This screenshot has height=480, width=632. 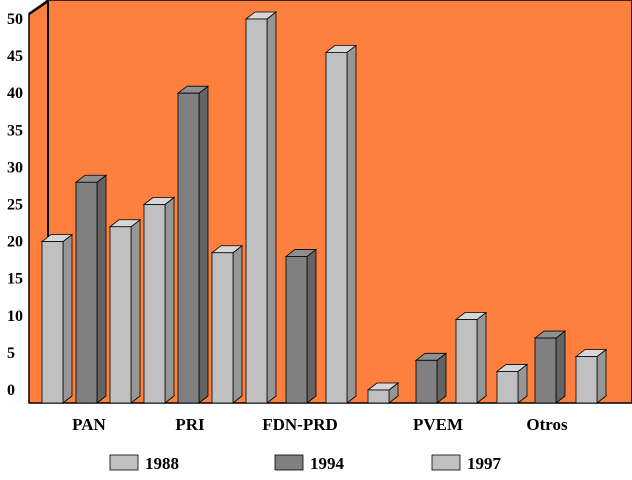 What do you see at coordinates (144, 463) in the screenshot?
I see `legend-item-1988: 1988` at bounding box center [144, 463].